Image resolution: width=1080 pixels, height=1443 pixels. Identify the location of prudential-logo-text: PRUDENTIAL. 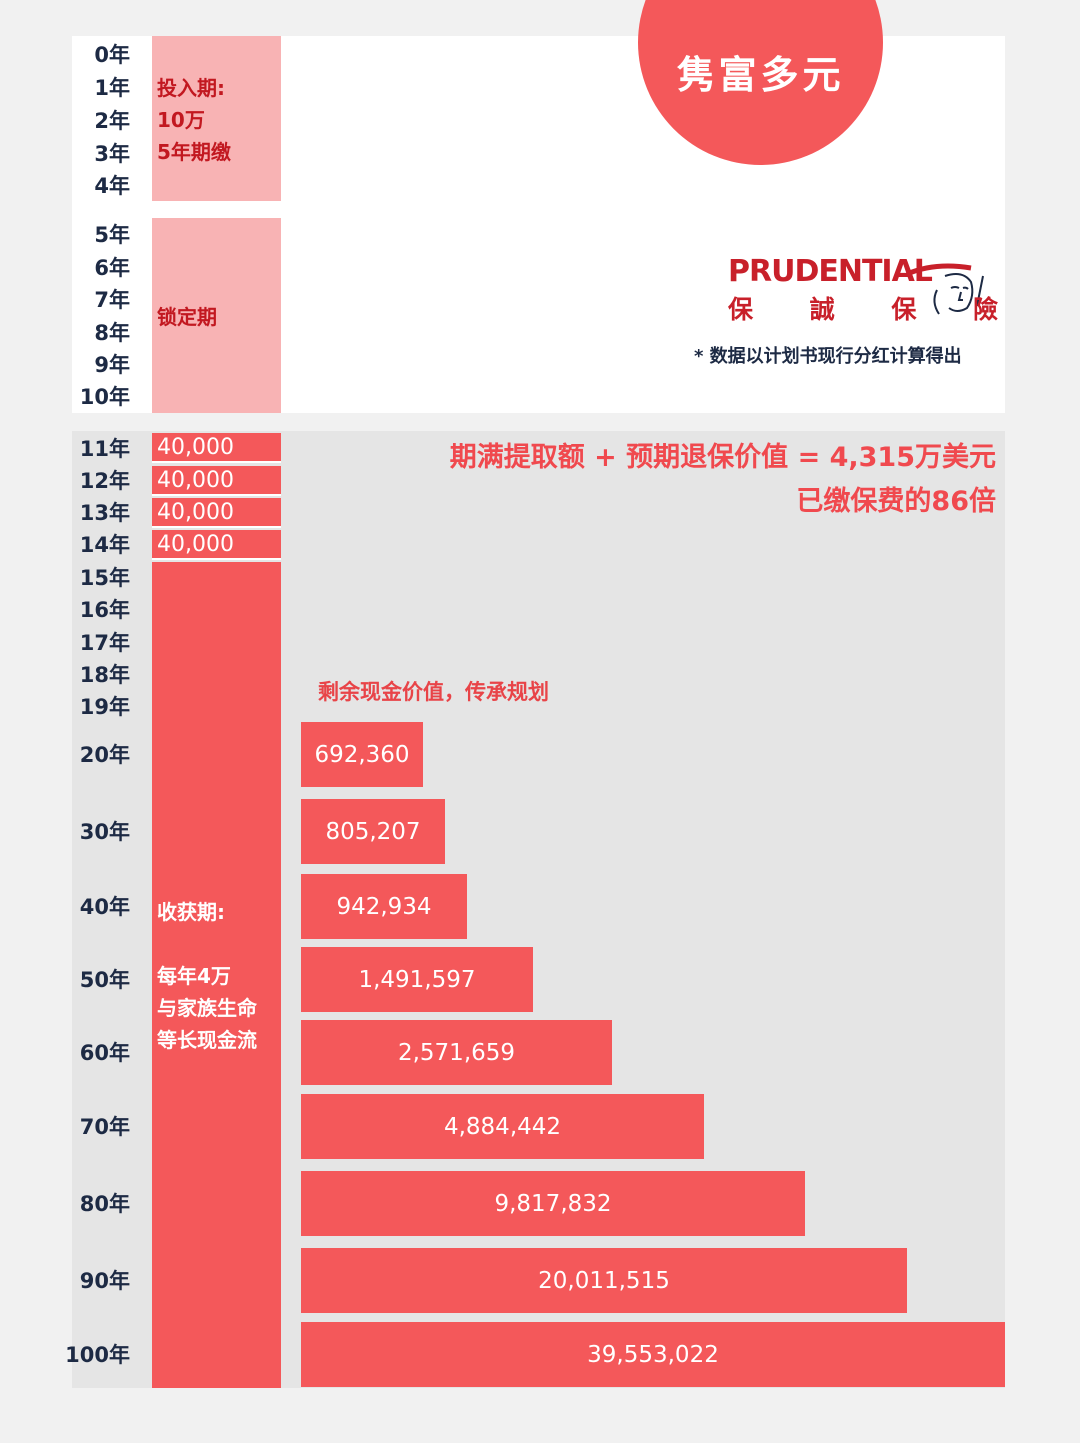
(830, 271).